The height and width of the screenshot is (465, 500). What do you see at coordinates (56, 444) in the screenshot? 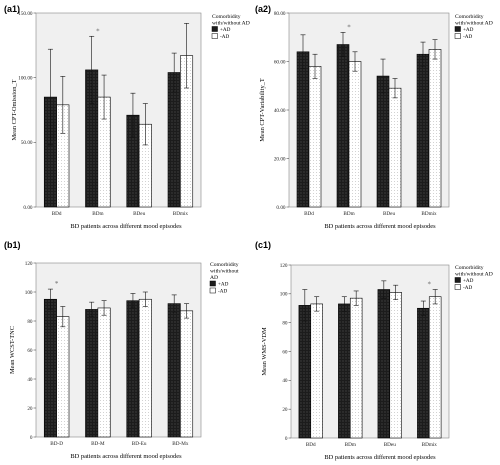
I see `x-tick-label: BD-D` at bounding box center [56, 444].